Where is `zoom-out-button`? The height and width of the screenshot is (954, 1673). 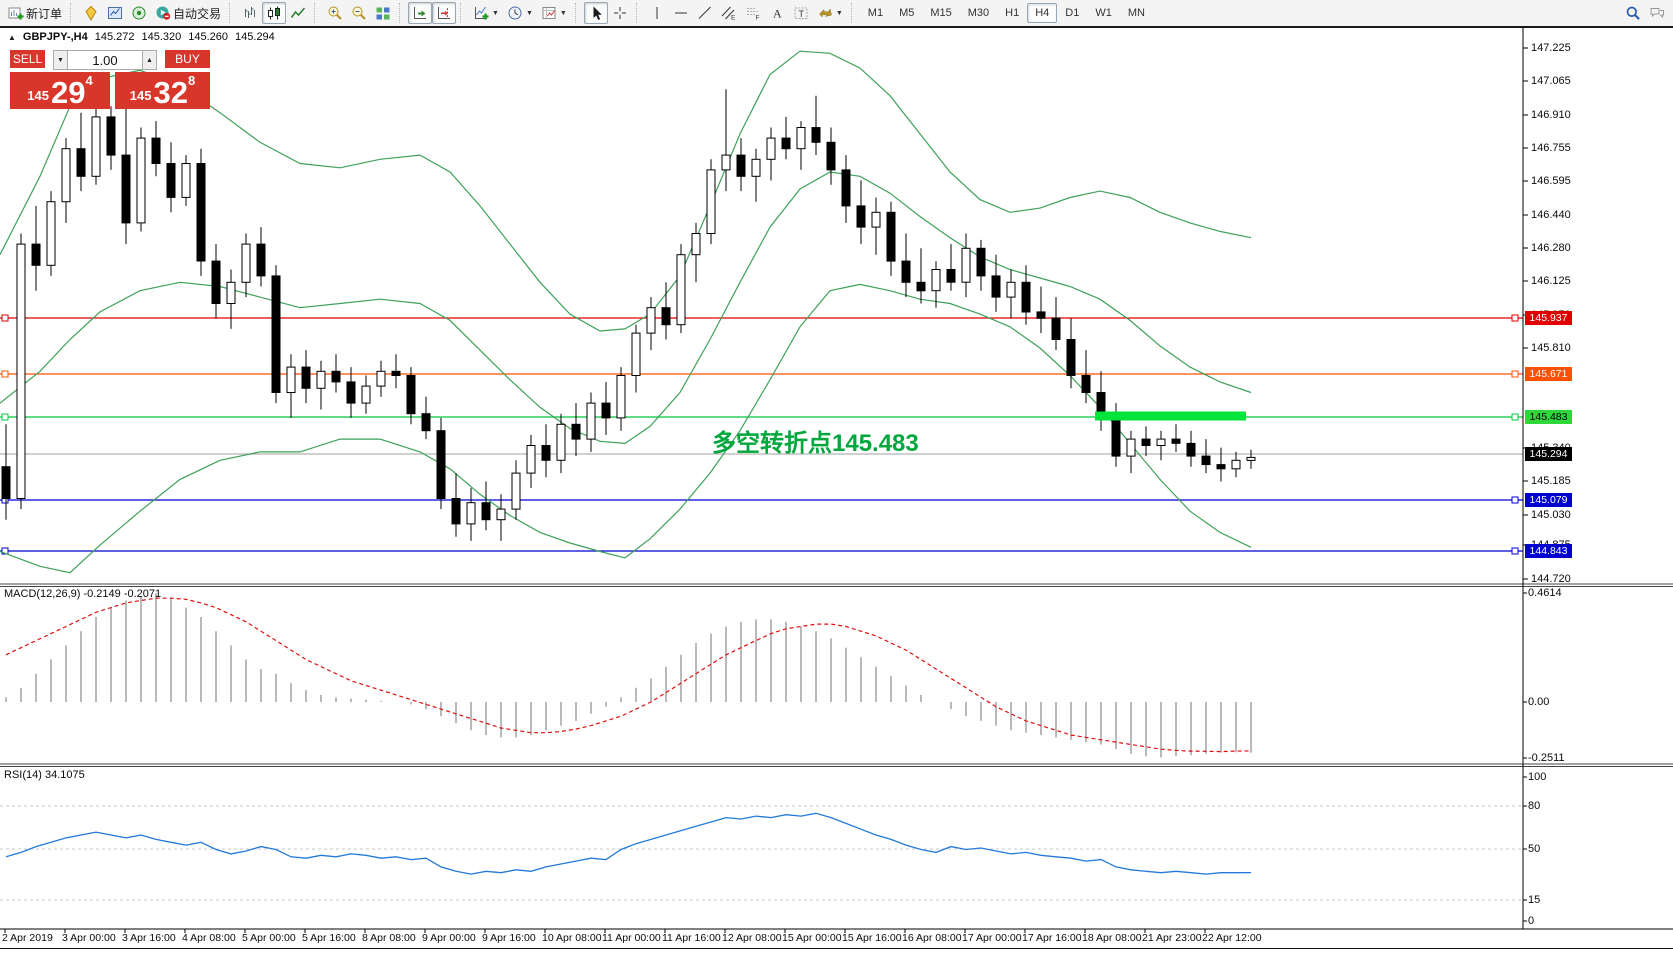
zoom-out-button is located at coordinates (359, 13).